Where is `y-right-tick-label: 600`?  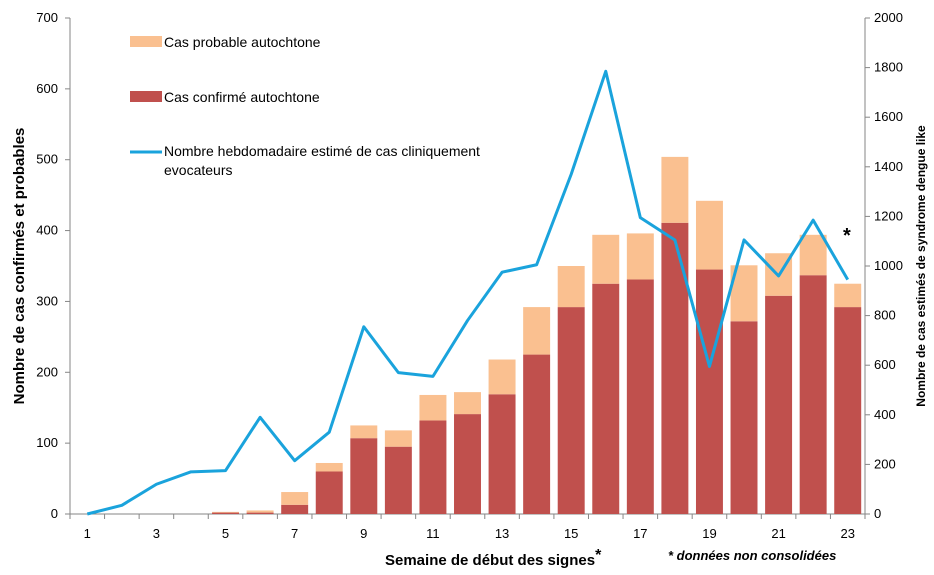 y-right-tick-label: 600 is located at coordinates (885, 364).